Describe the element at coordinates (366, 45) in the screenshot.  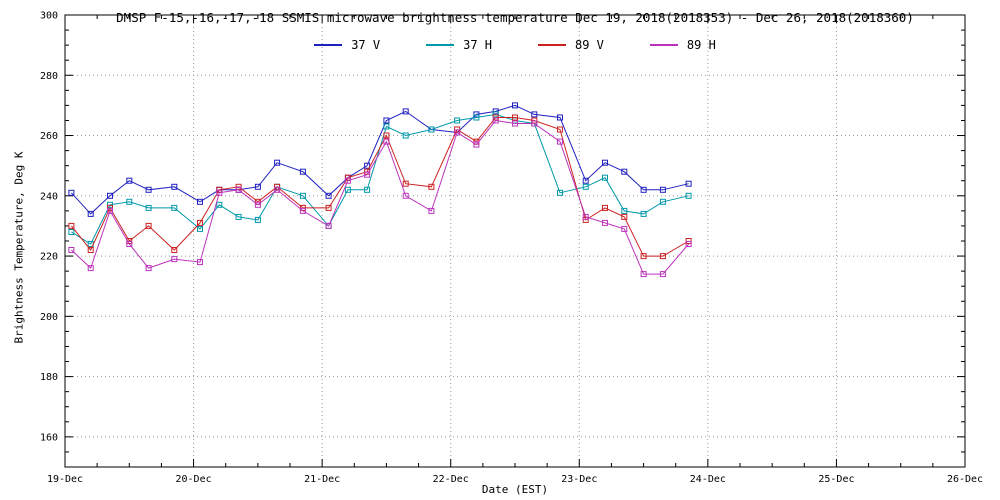
I see `legend-label-37v: 37 V` at that location.